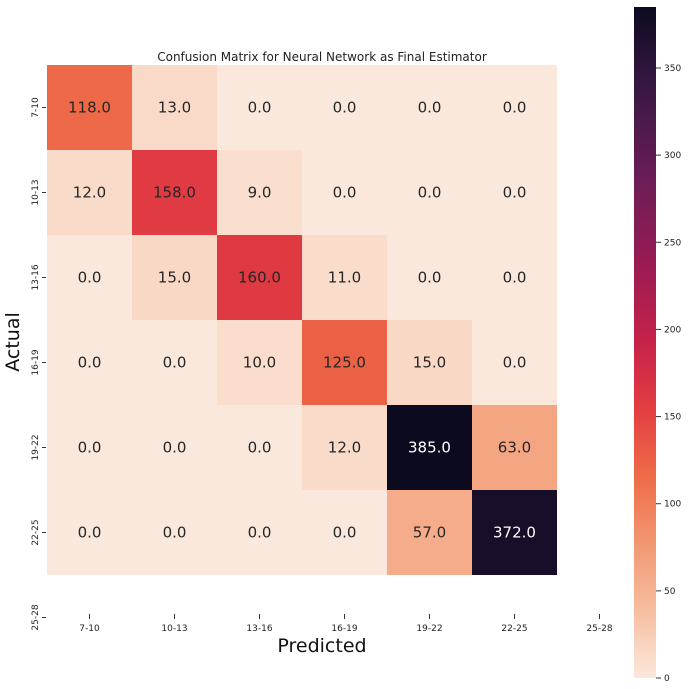 This screenshot has height=689, width=700. I want to click on cell-value-label: 10.0, so click(259, 363).